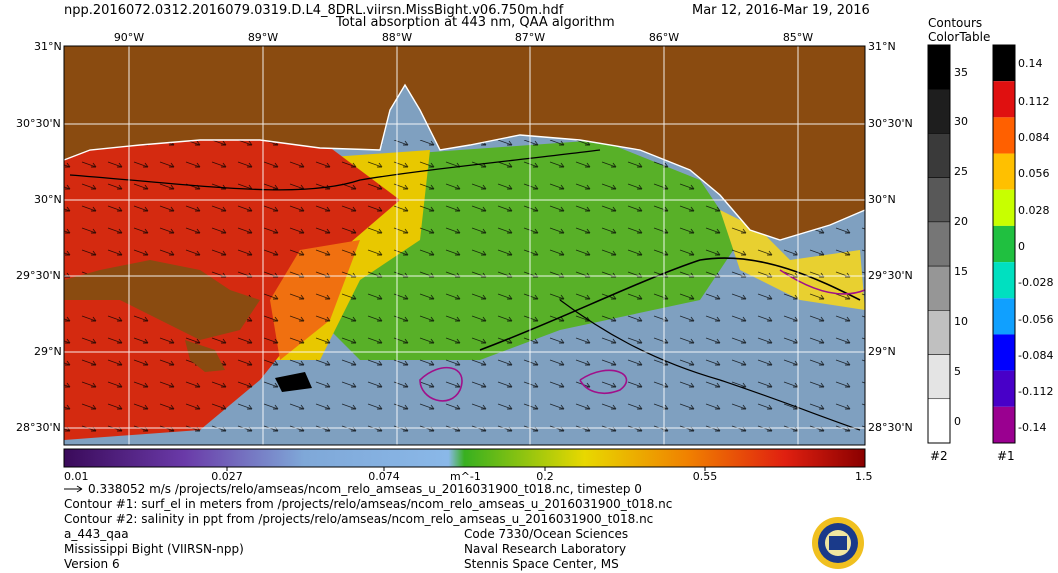 The height and width of the screenshot is (573, 1058). What do you see at coordinates (397, 37) in the screenshot?
I see `lon-label: 88°W` at bounding box center [397, 37].